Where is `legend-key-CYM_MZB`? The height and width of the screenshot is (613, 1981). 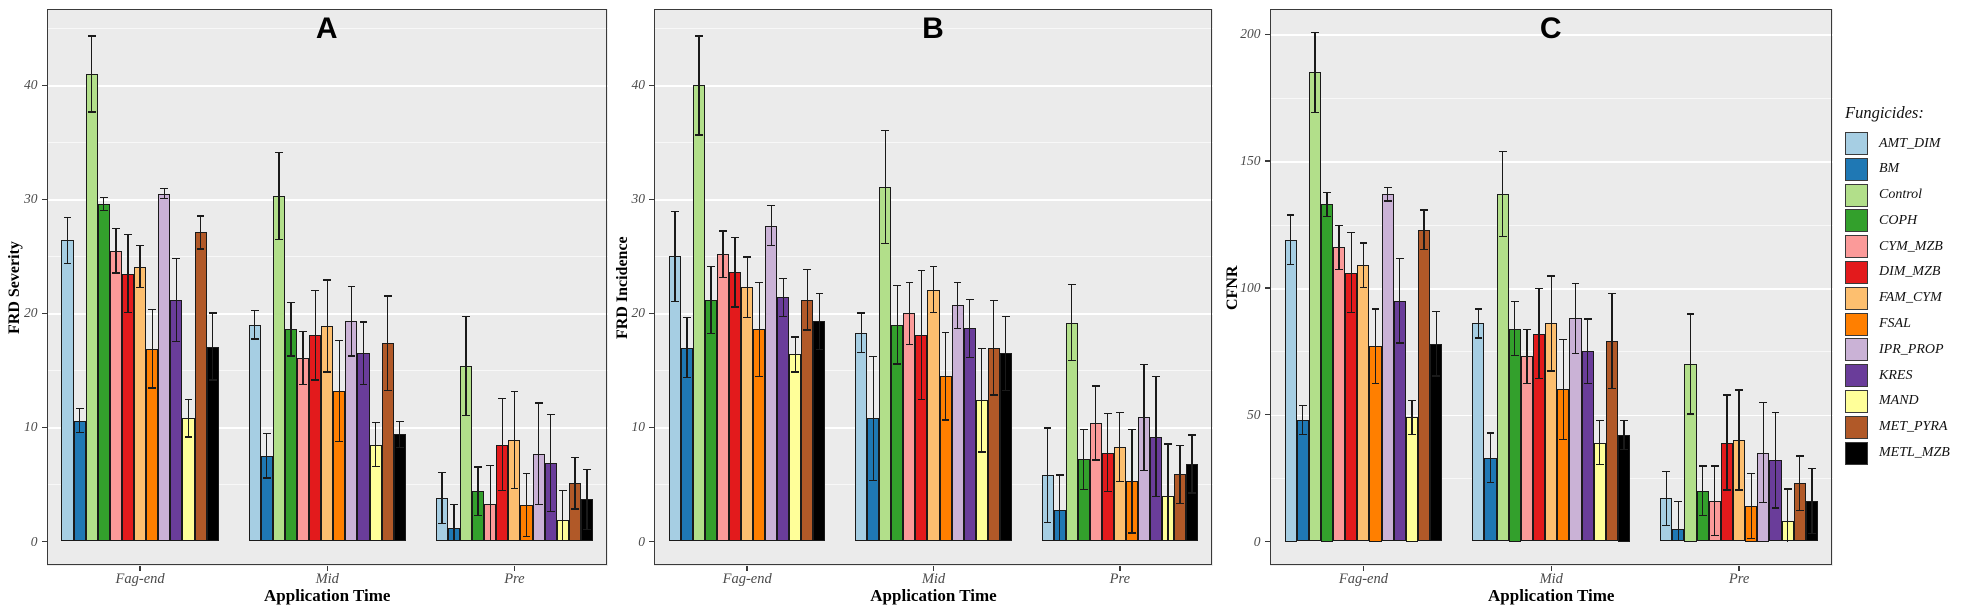 legend-key-CYM_MZB is located at coordinates (1856, 247).